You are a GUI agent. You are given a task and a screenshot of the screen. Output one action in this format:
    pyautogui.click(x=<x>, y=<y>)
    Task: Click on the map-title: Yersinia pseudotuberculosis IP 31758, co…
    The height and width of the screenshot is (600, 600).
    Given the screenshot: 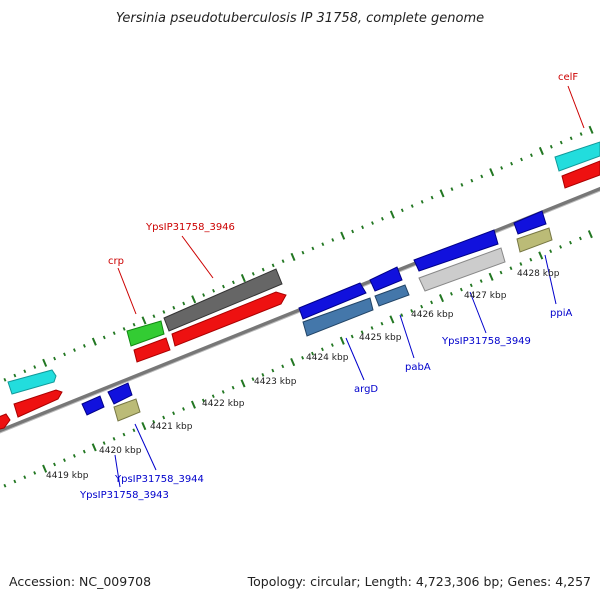 What is the action you would take?
    pyautogui.click(x=300, y=18)
    